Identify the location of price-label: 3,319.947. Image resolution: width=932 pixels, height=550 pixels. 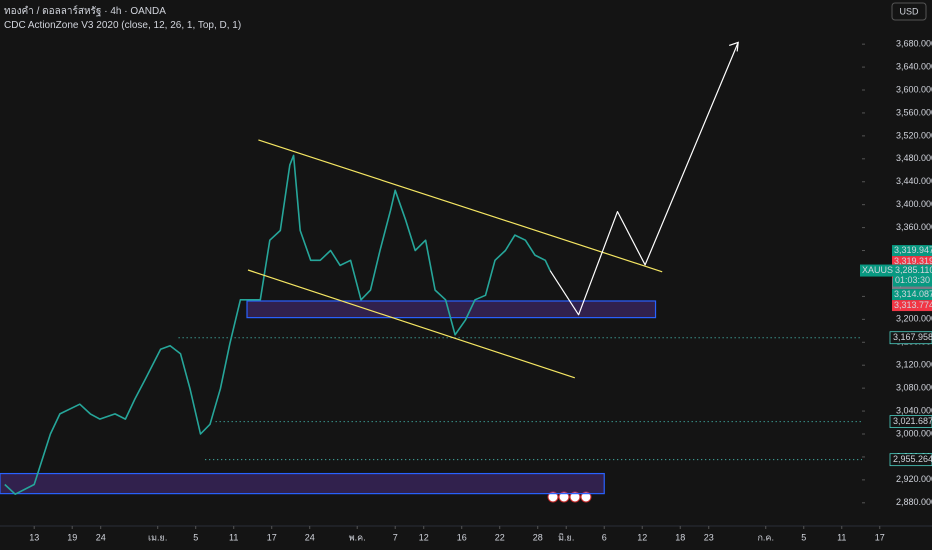
(913, 250).